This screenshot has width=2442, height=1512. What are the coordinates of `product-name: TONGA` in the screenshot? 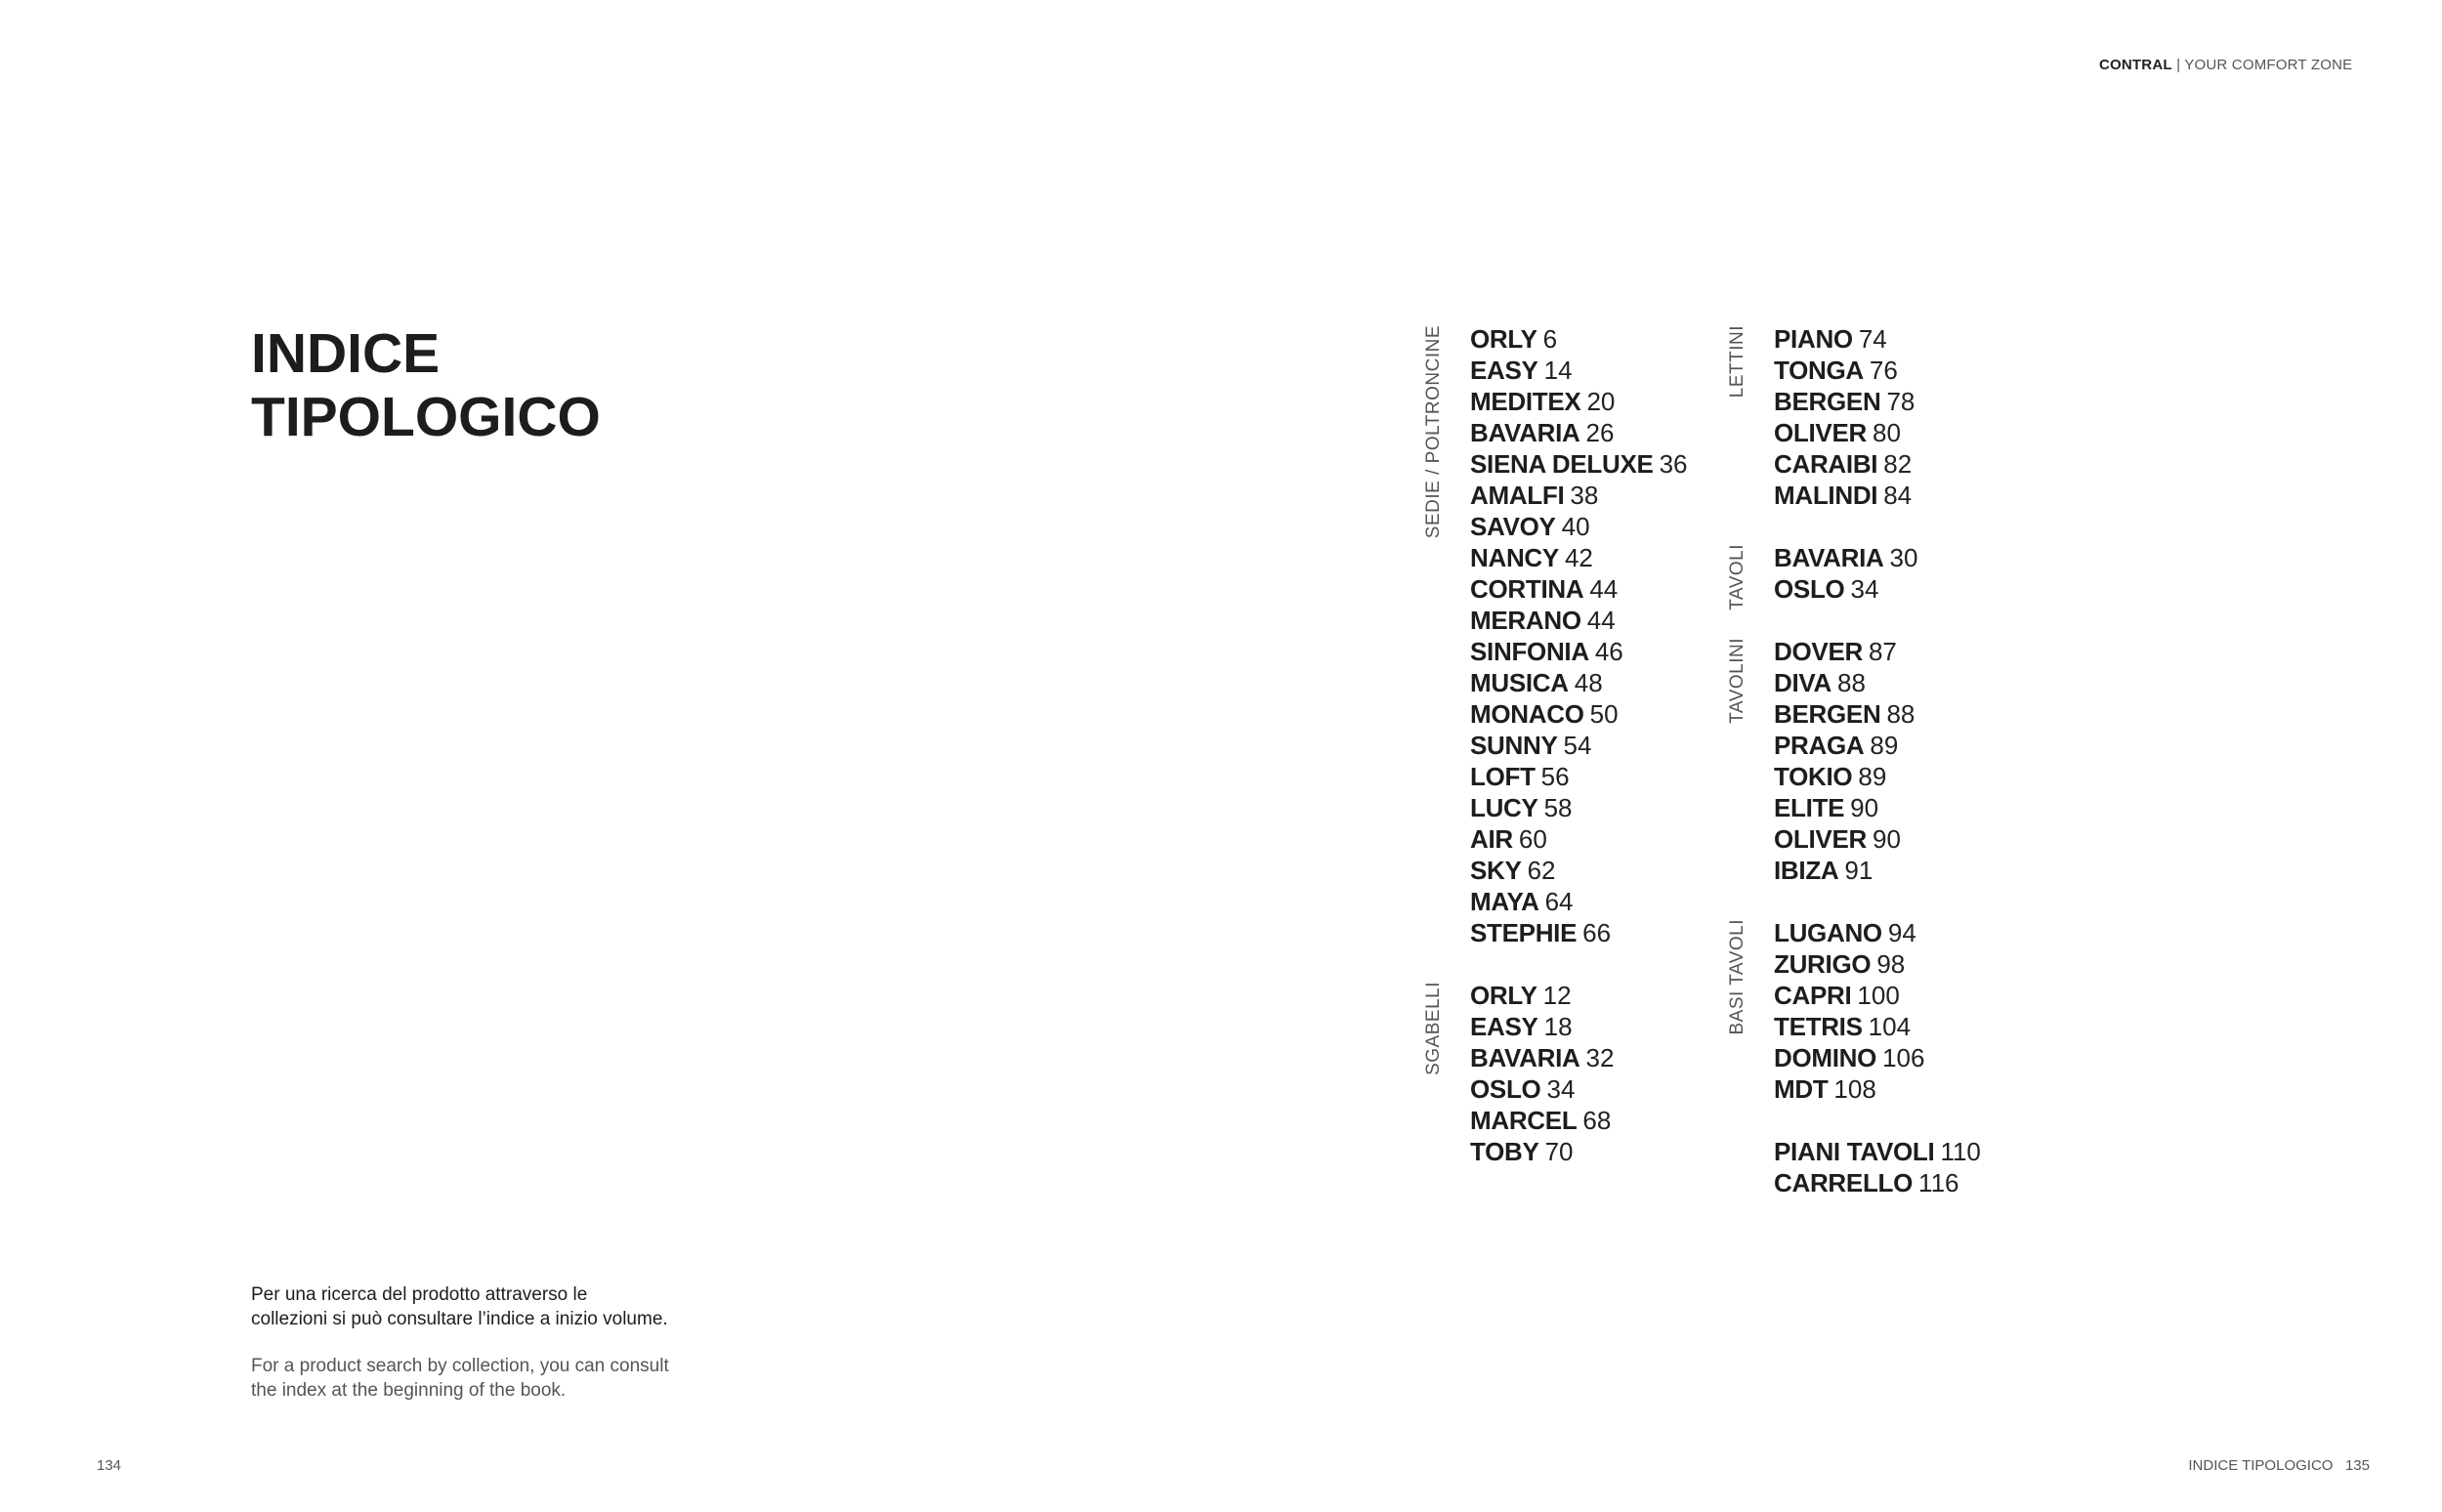 It's located at (1819, 370).